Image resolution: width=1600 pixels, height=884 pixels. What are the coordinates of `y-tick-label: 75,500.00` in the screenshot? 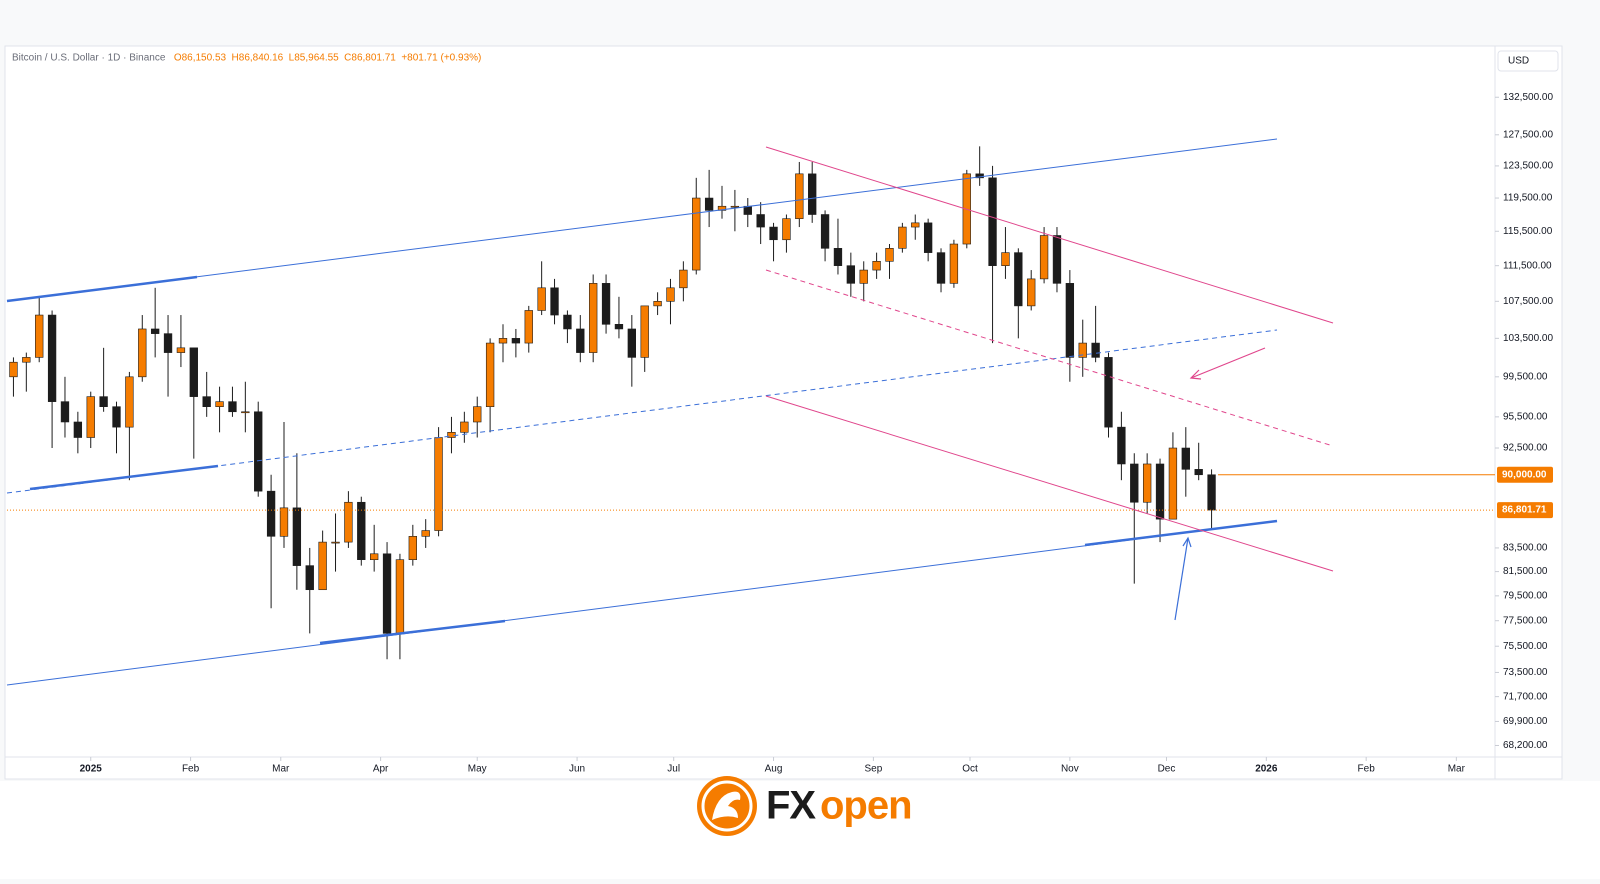 It's located at (1525, 646).